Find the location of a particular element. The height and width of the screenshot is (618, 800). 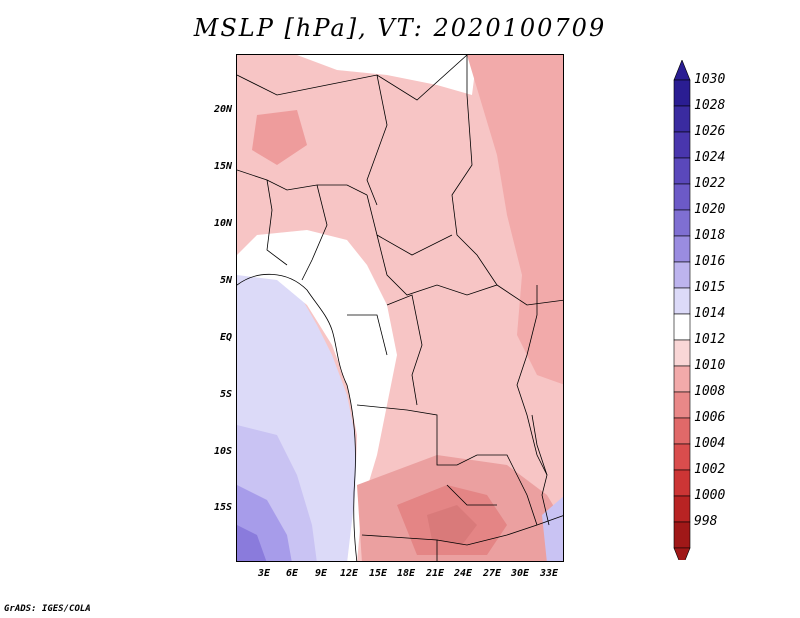

colorbar-label: 1014 is located at coordinates (710, 313).